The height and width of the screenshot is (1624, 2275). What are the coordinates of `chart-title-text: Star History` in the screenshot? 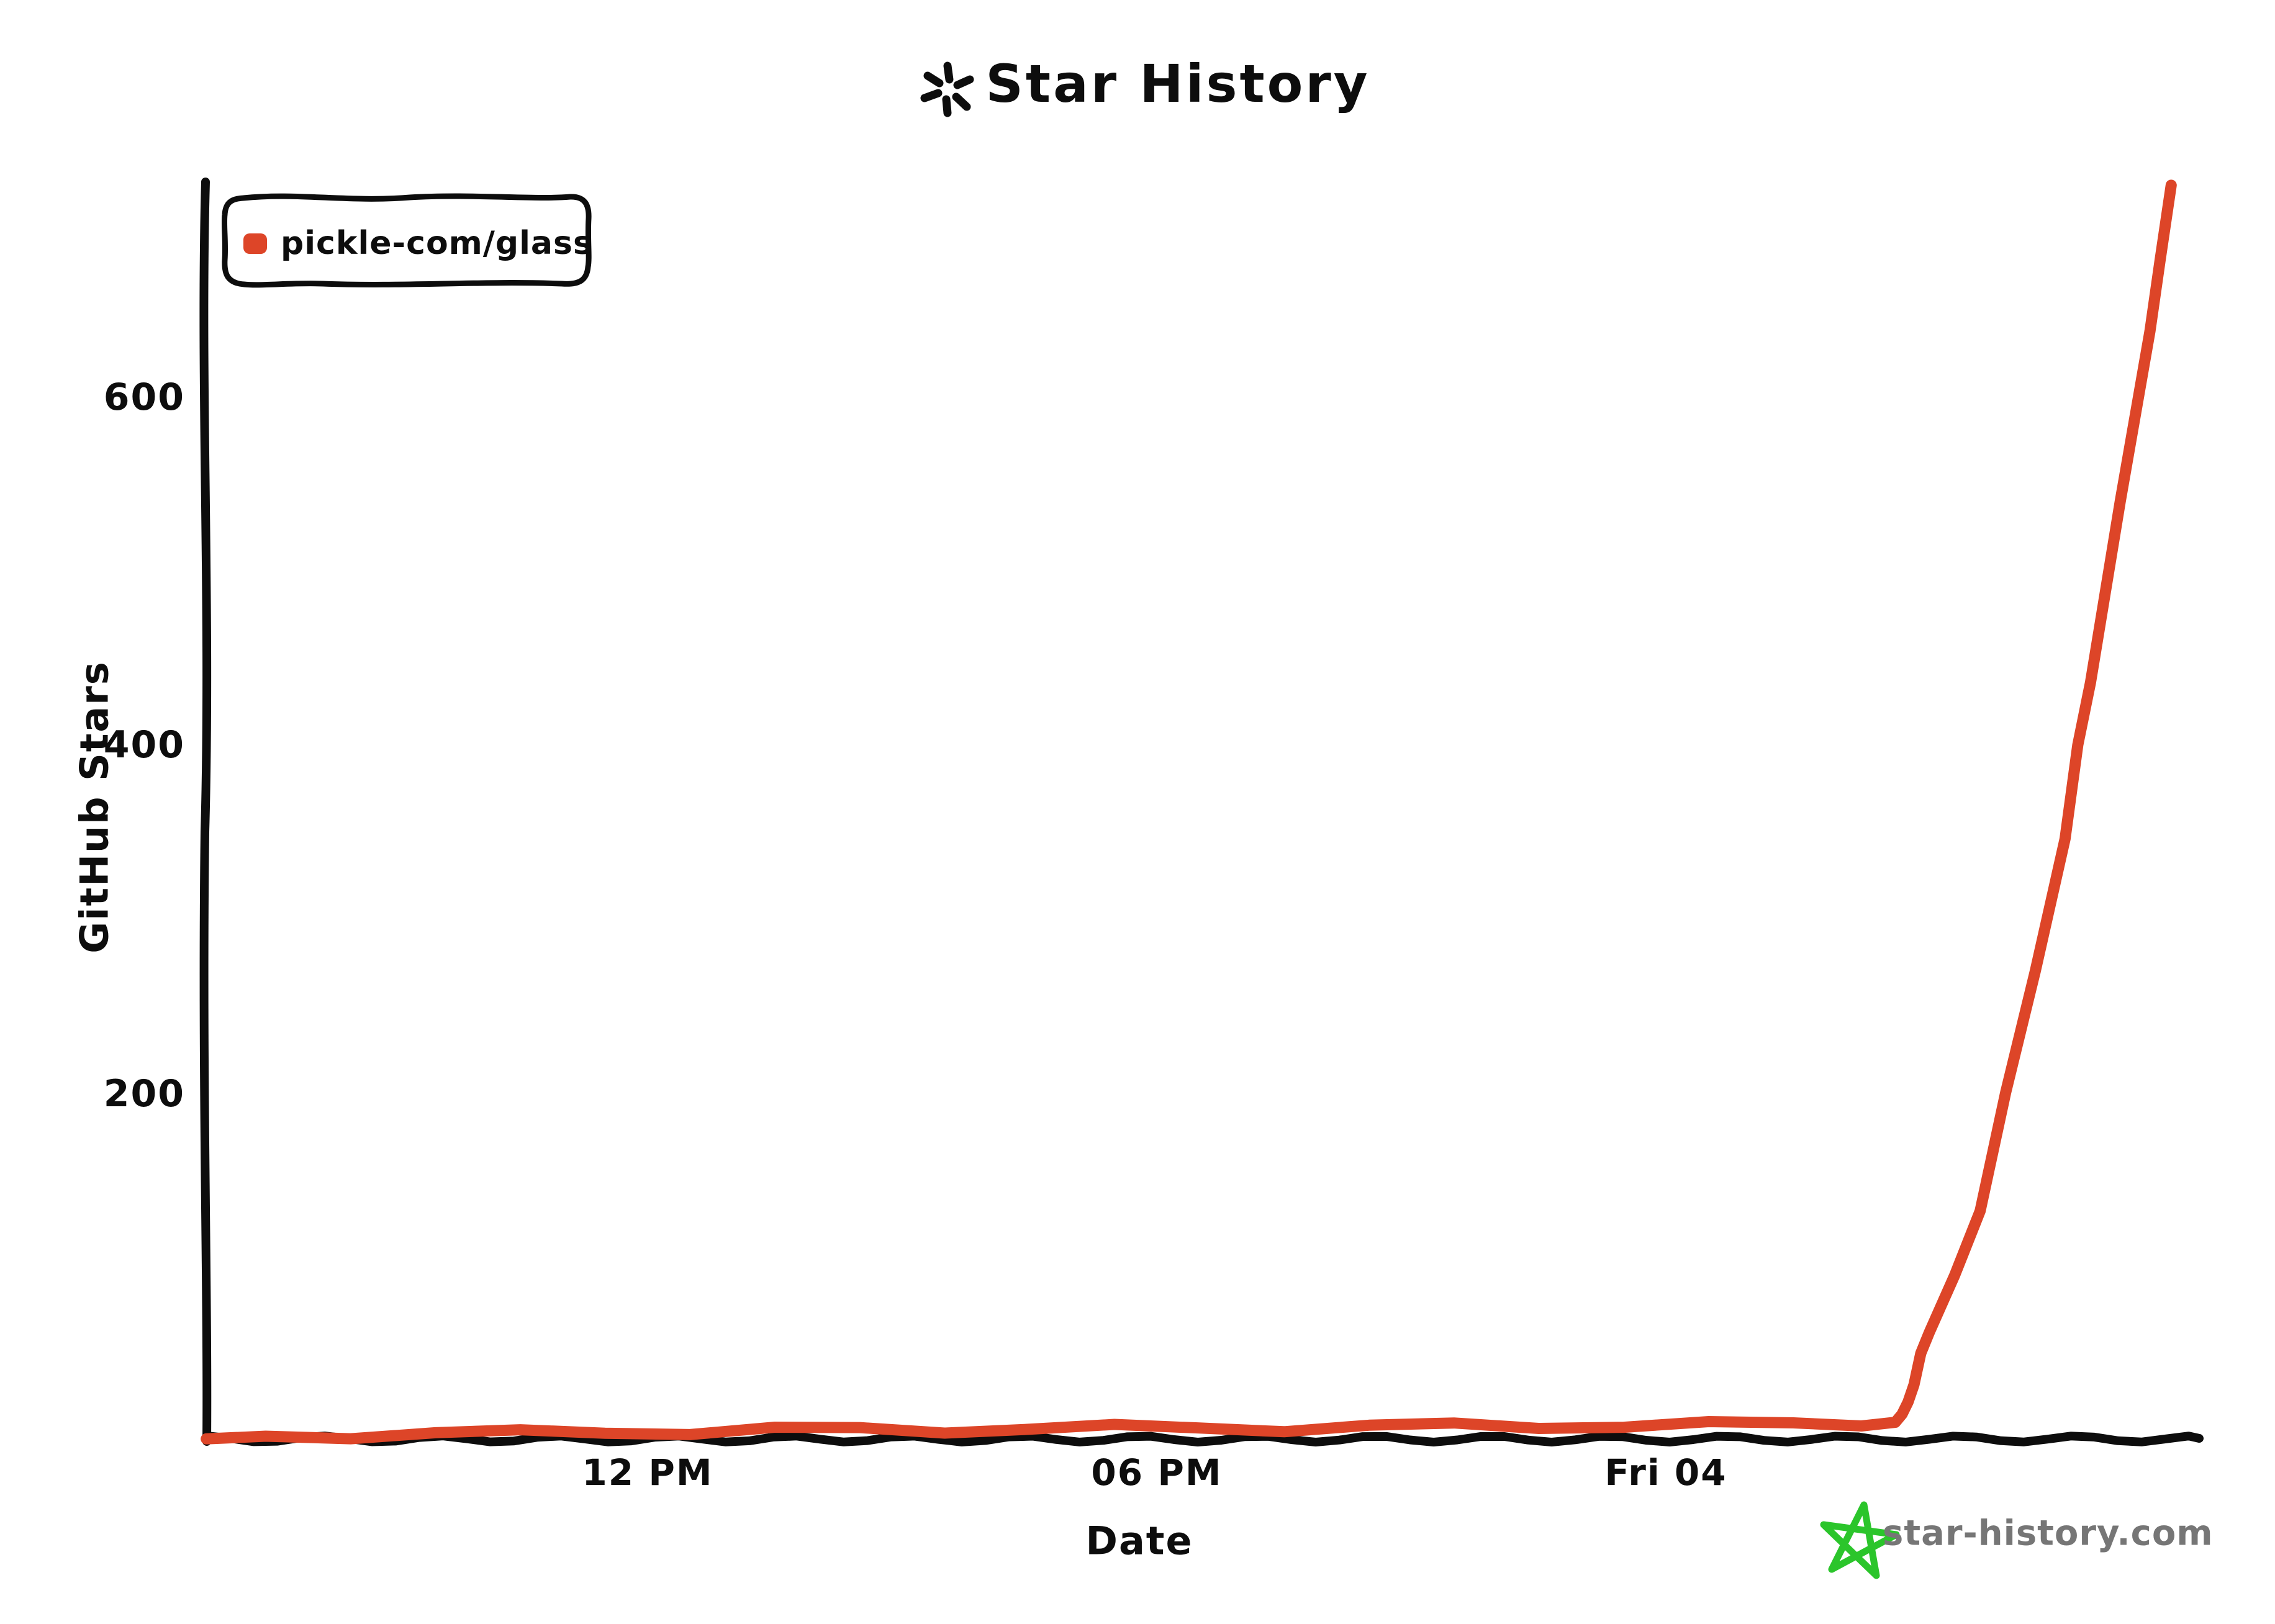 It's located at (1177, 83).